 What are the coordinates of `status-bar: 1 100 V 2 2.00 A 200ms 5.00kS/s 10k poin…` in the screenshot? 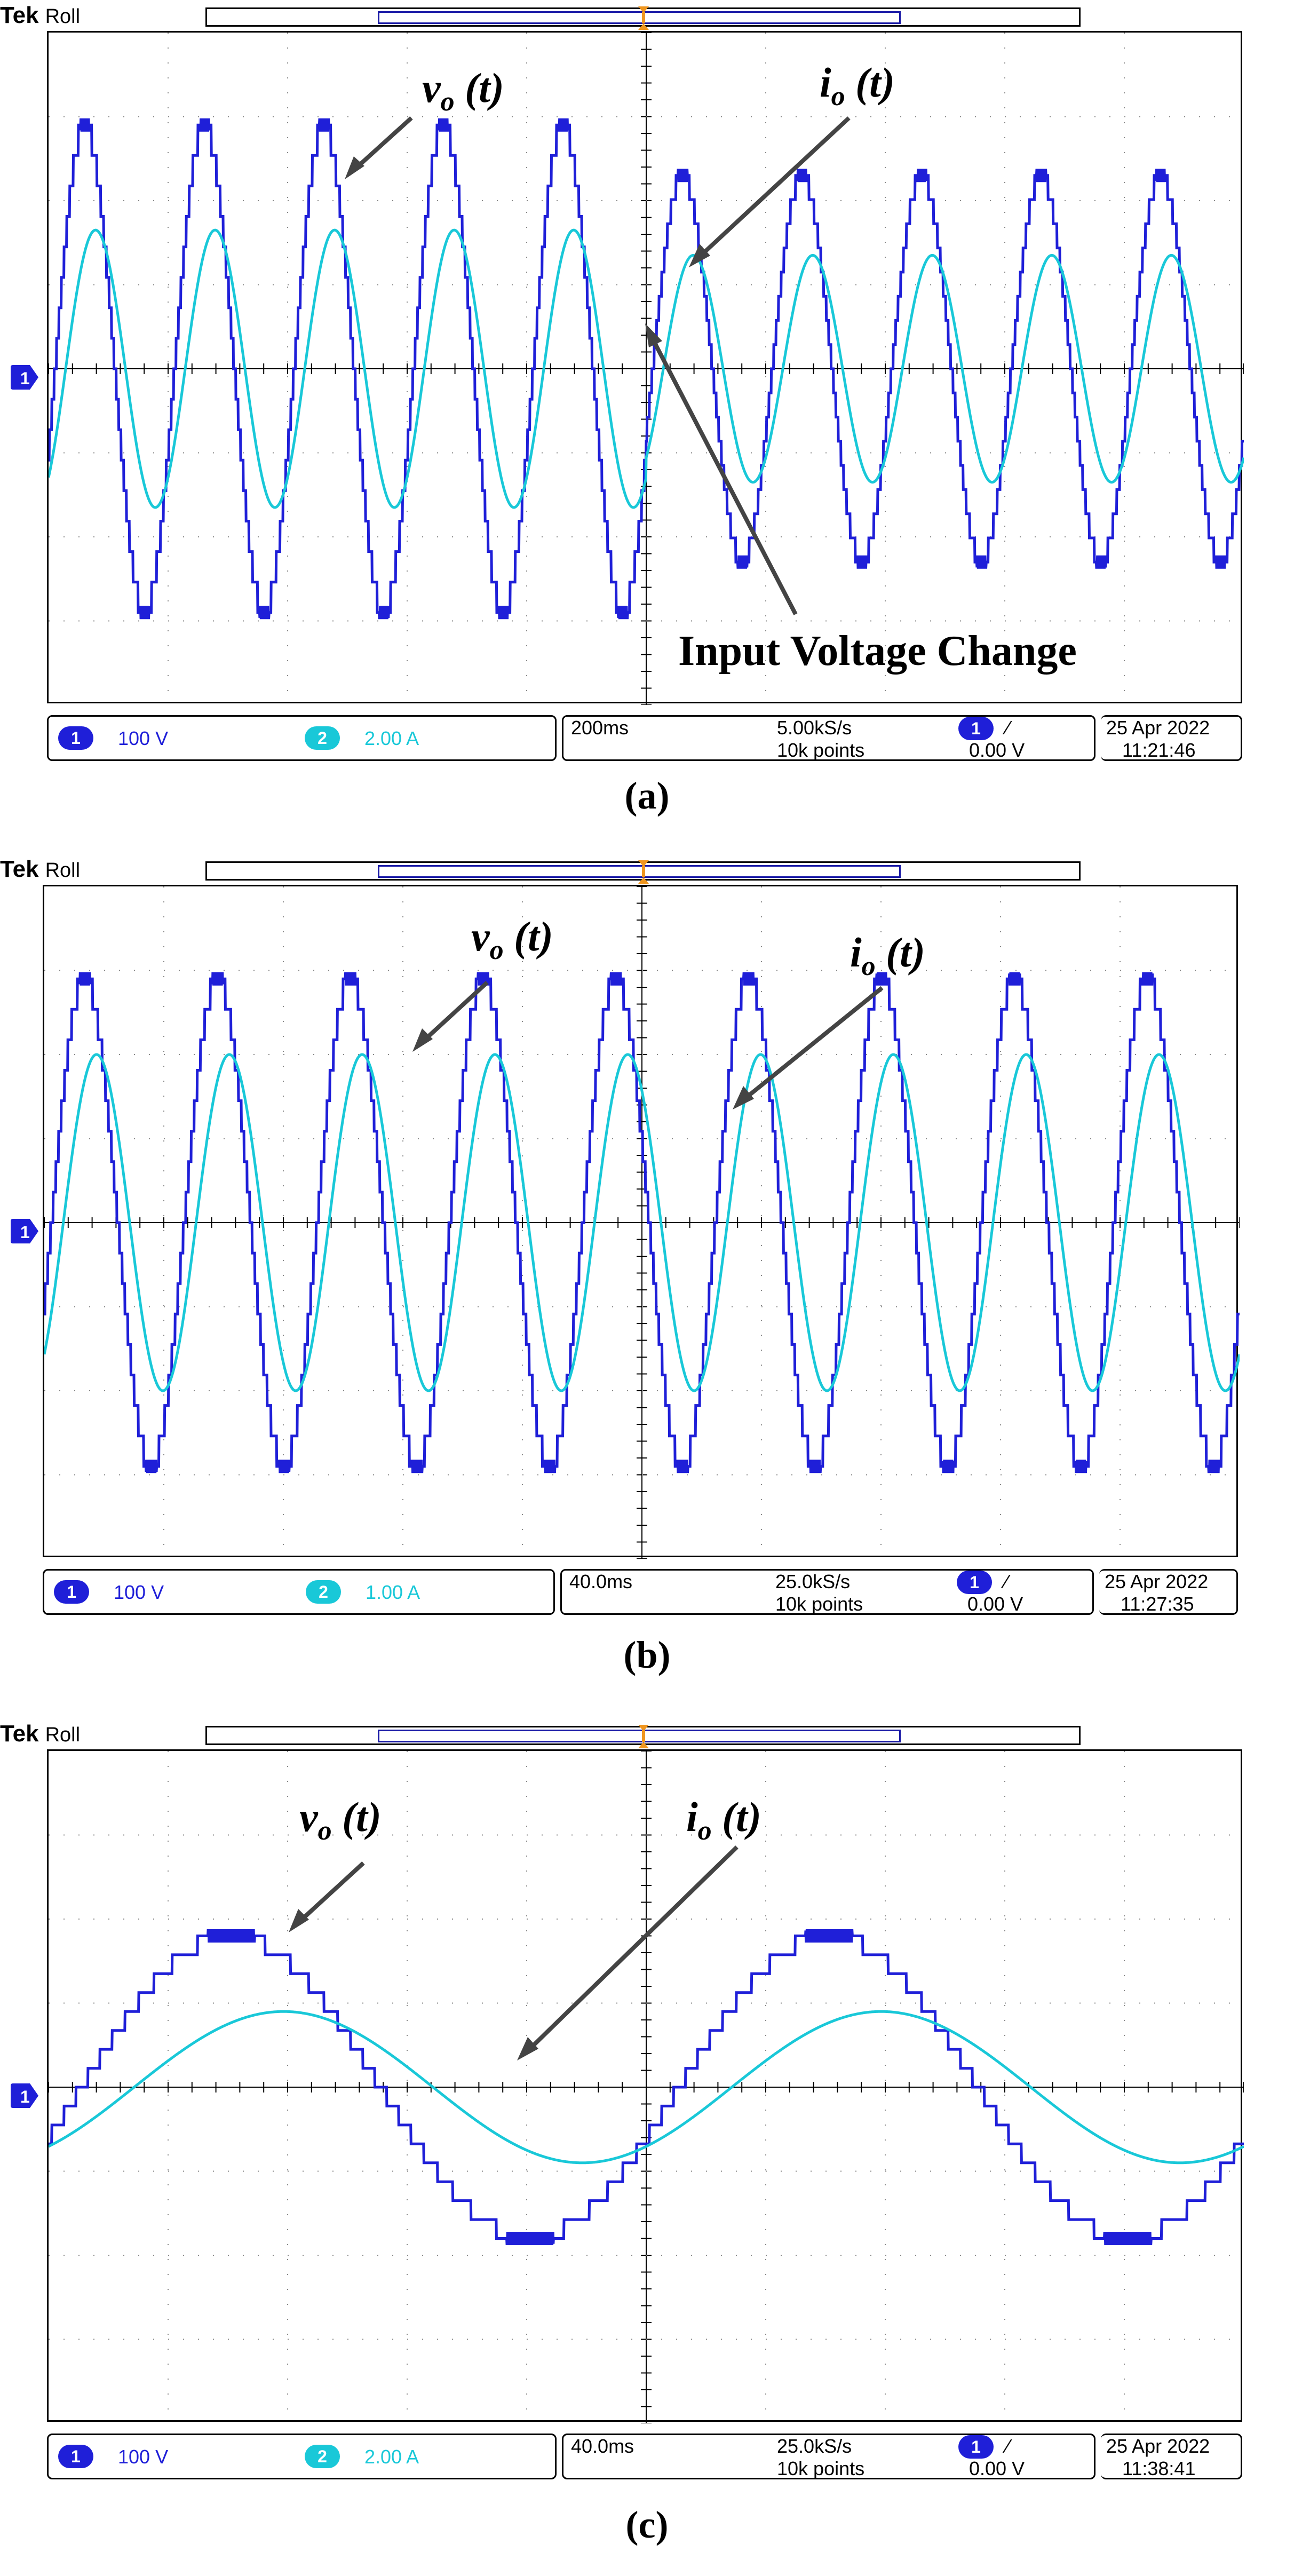 It's located at (644, 738).